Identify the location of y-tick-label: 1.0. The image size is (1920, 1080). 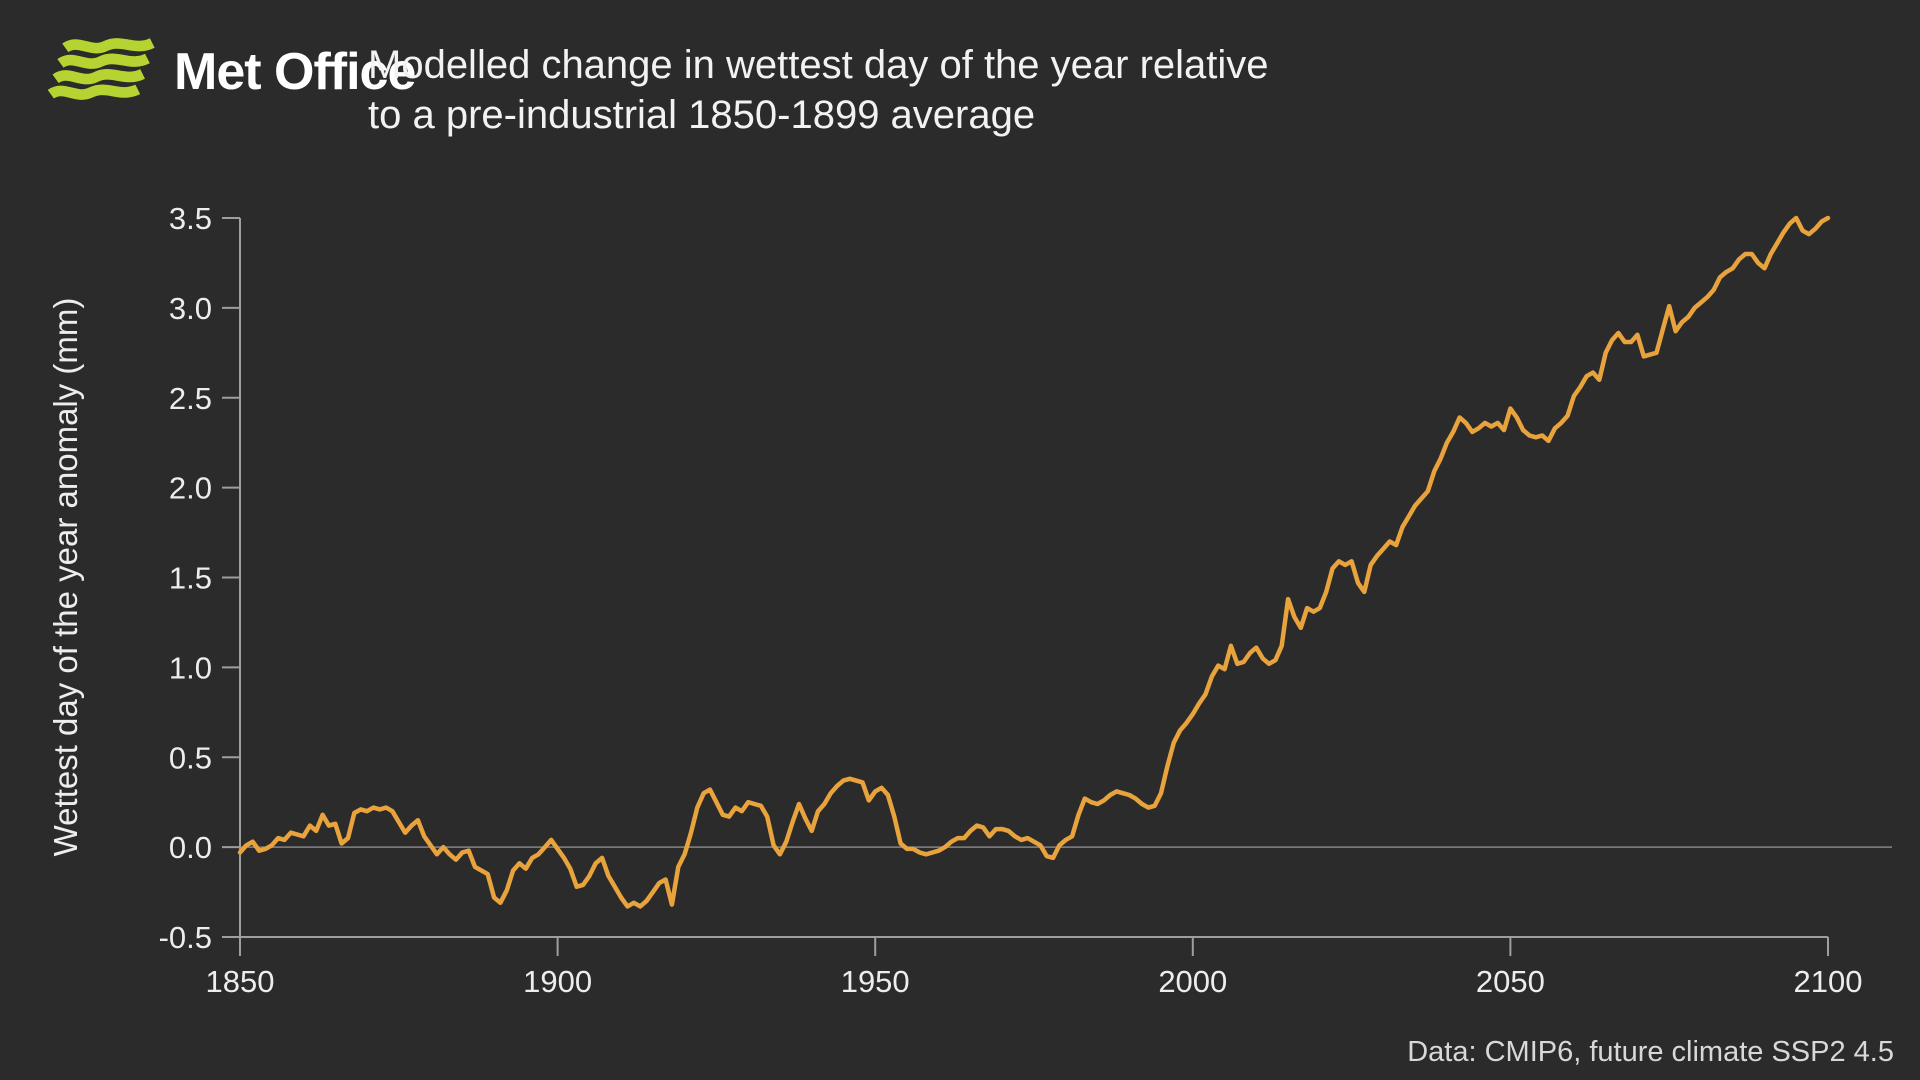
(190, 667).